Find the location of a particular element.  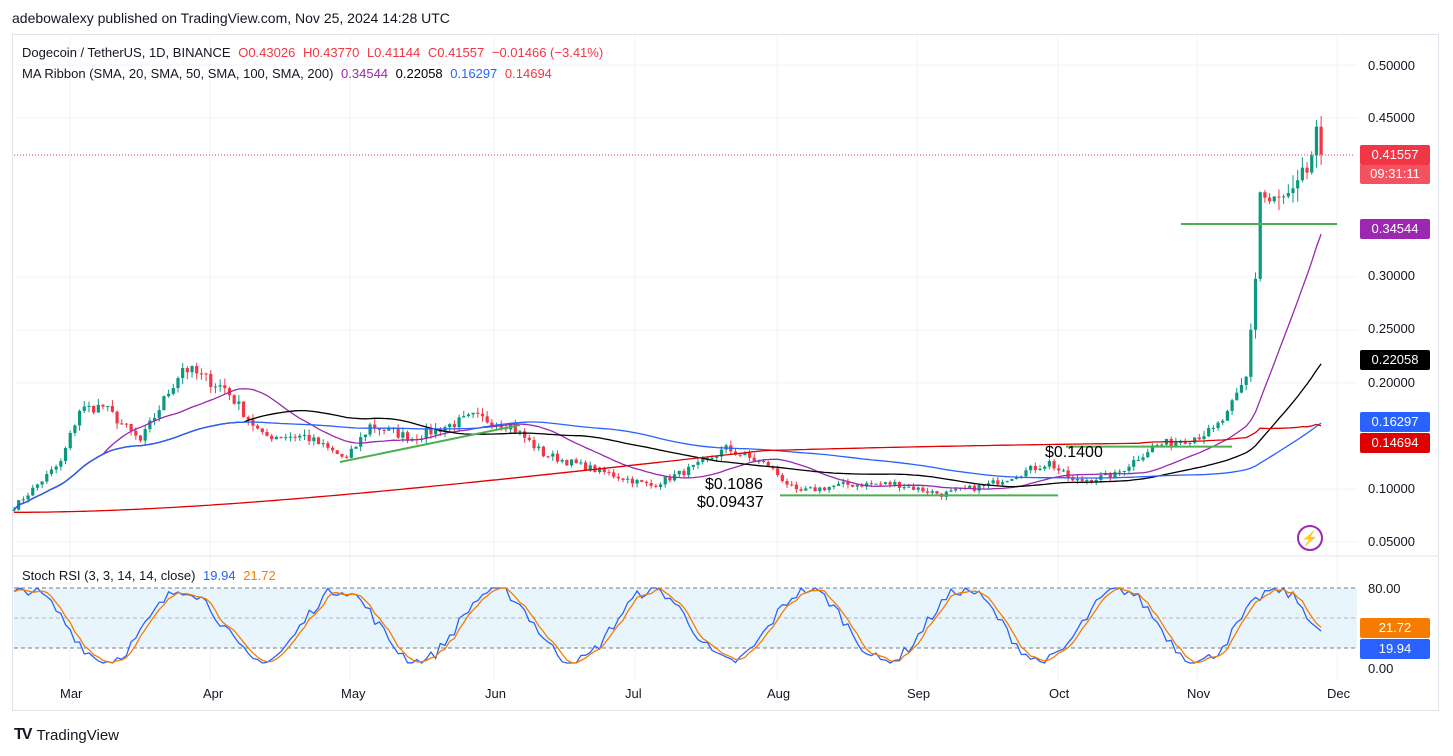

stoch-k-value: 19.94 is located at coordinates (219, 575).